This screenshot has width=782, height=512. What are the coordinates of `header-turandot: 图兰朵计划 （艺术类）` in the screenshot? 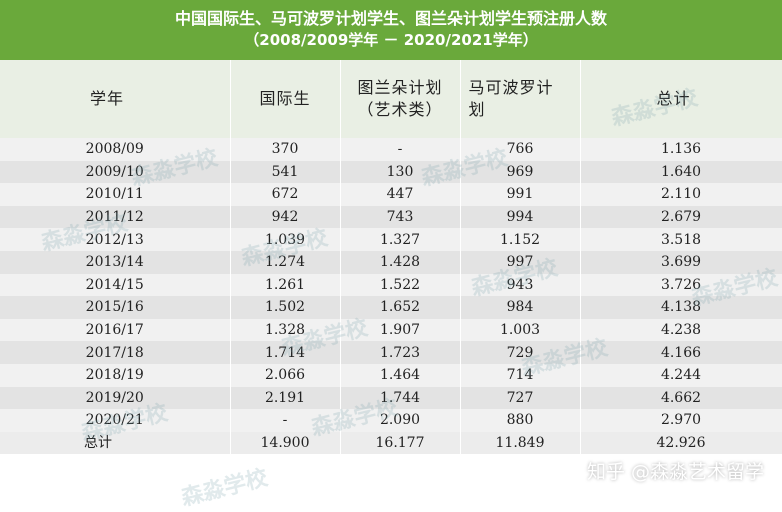 It's located at (400, 99).